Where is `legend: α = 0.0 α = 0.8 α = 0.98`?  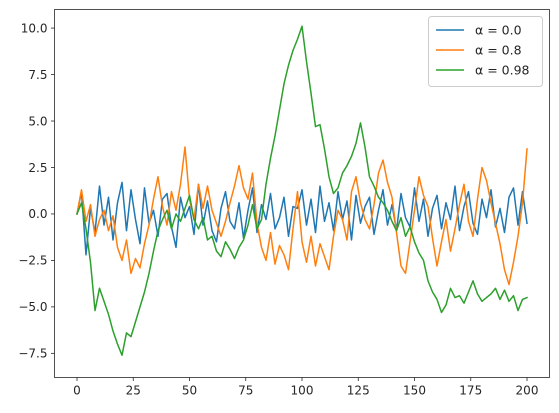 legend: α = 0.0 α = 0.8 α = 0.98 is located at coordinates (485, 51).